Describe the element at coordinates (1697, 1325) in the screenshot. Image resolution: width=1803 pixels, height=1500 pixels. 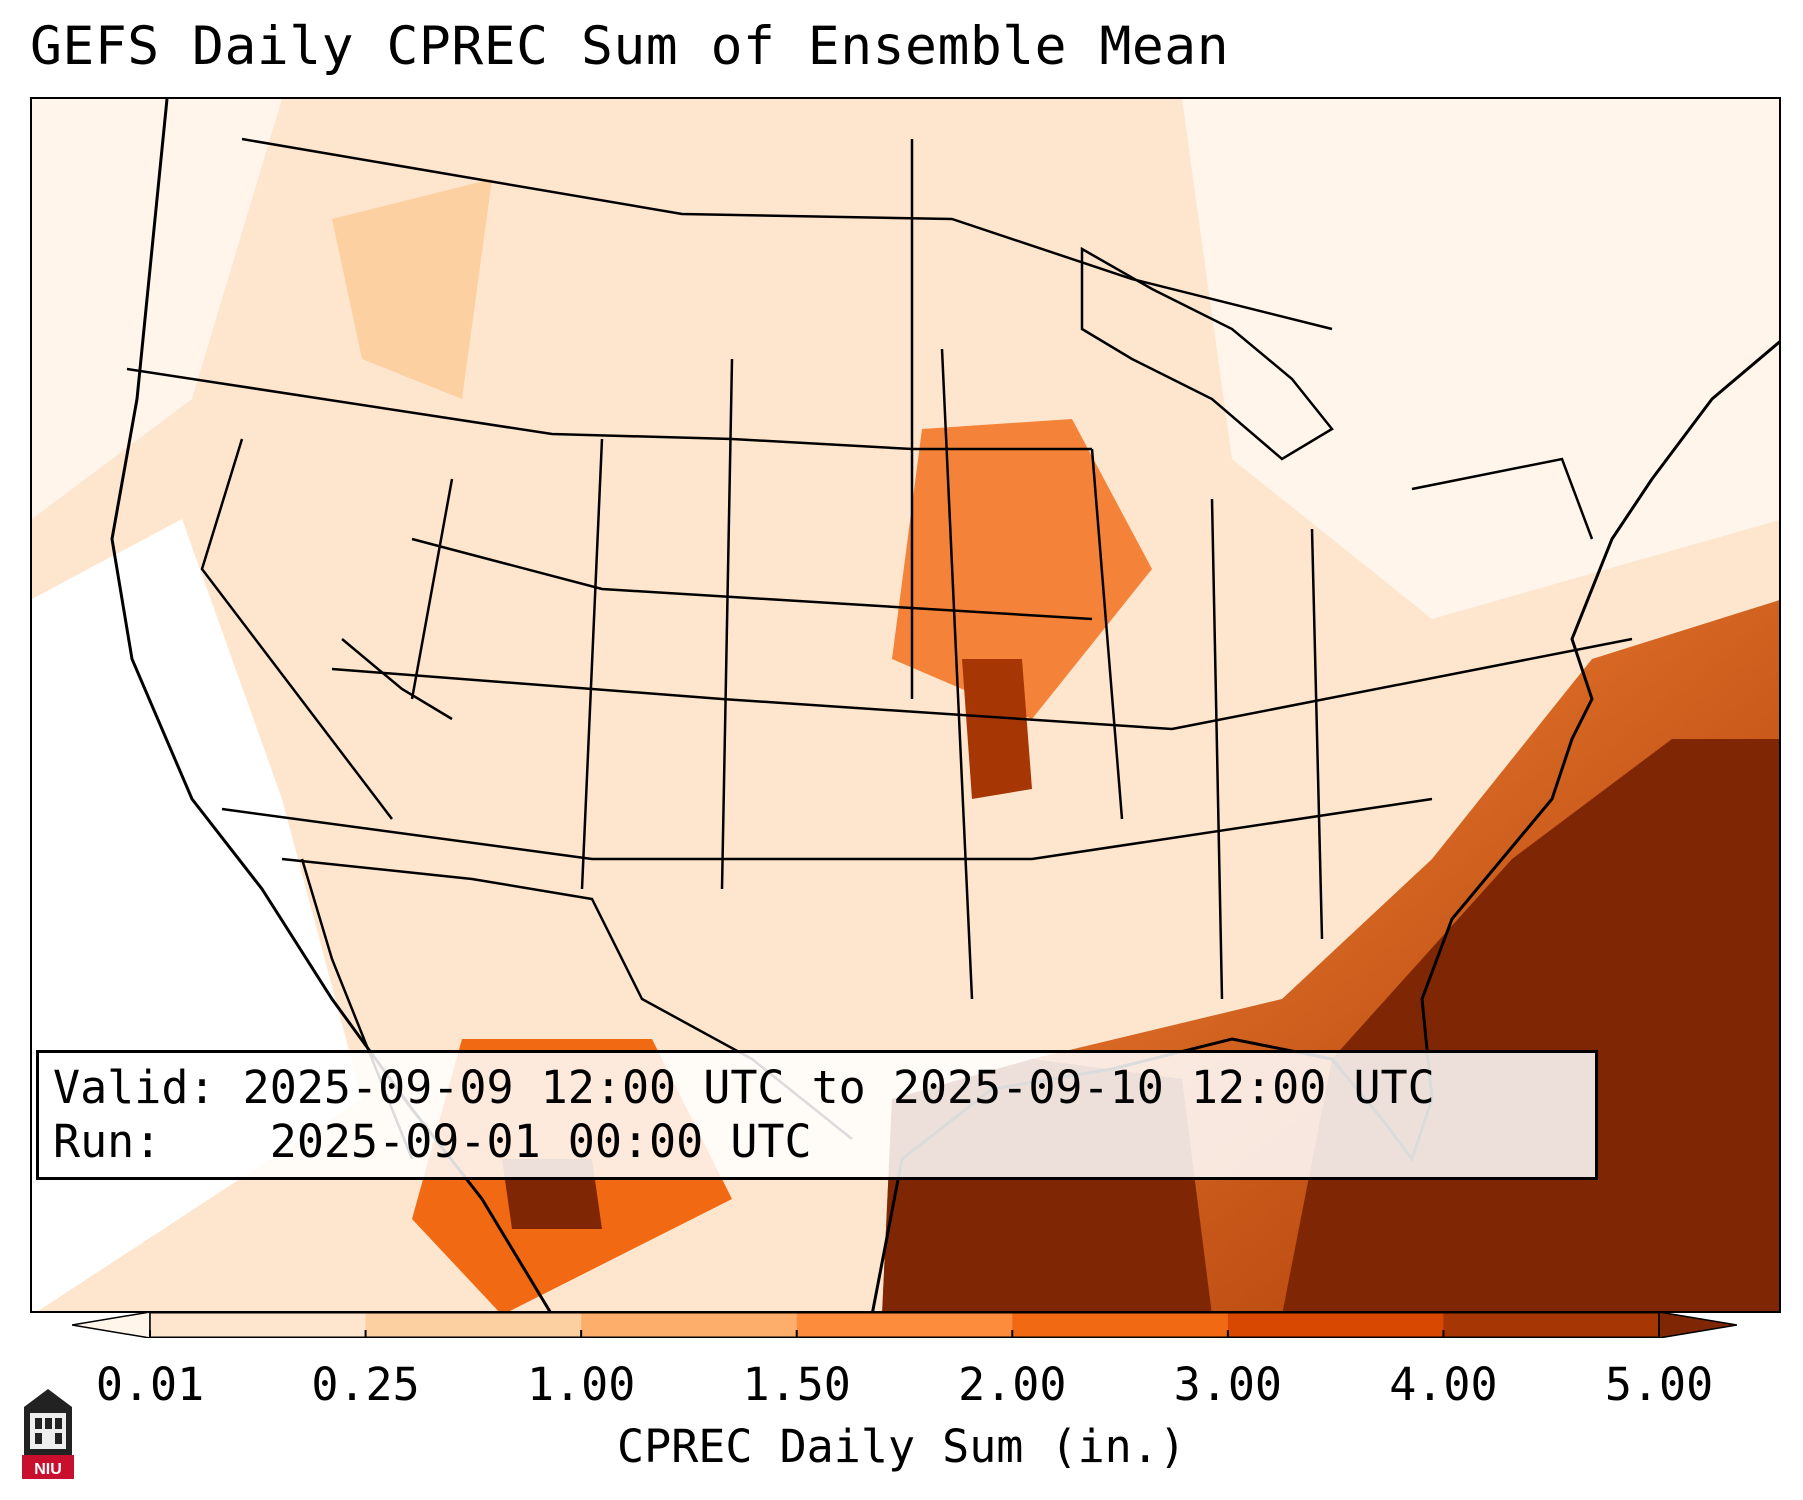
I see `colorbar-over-triangle` at that location.